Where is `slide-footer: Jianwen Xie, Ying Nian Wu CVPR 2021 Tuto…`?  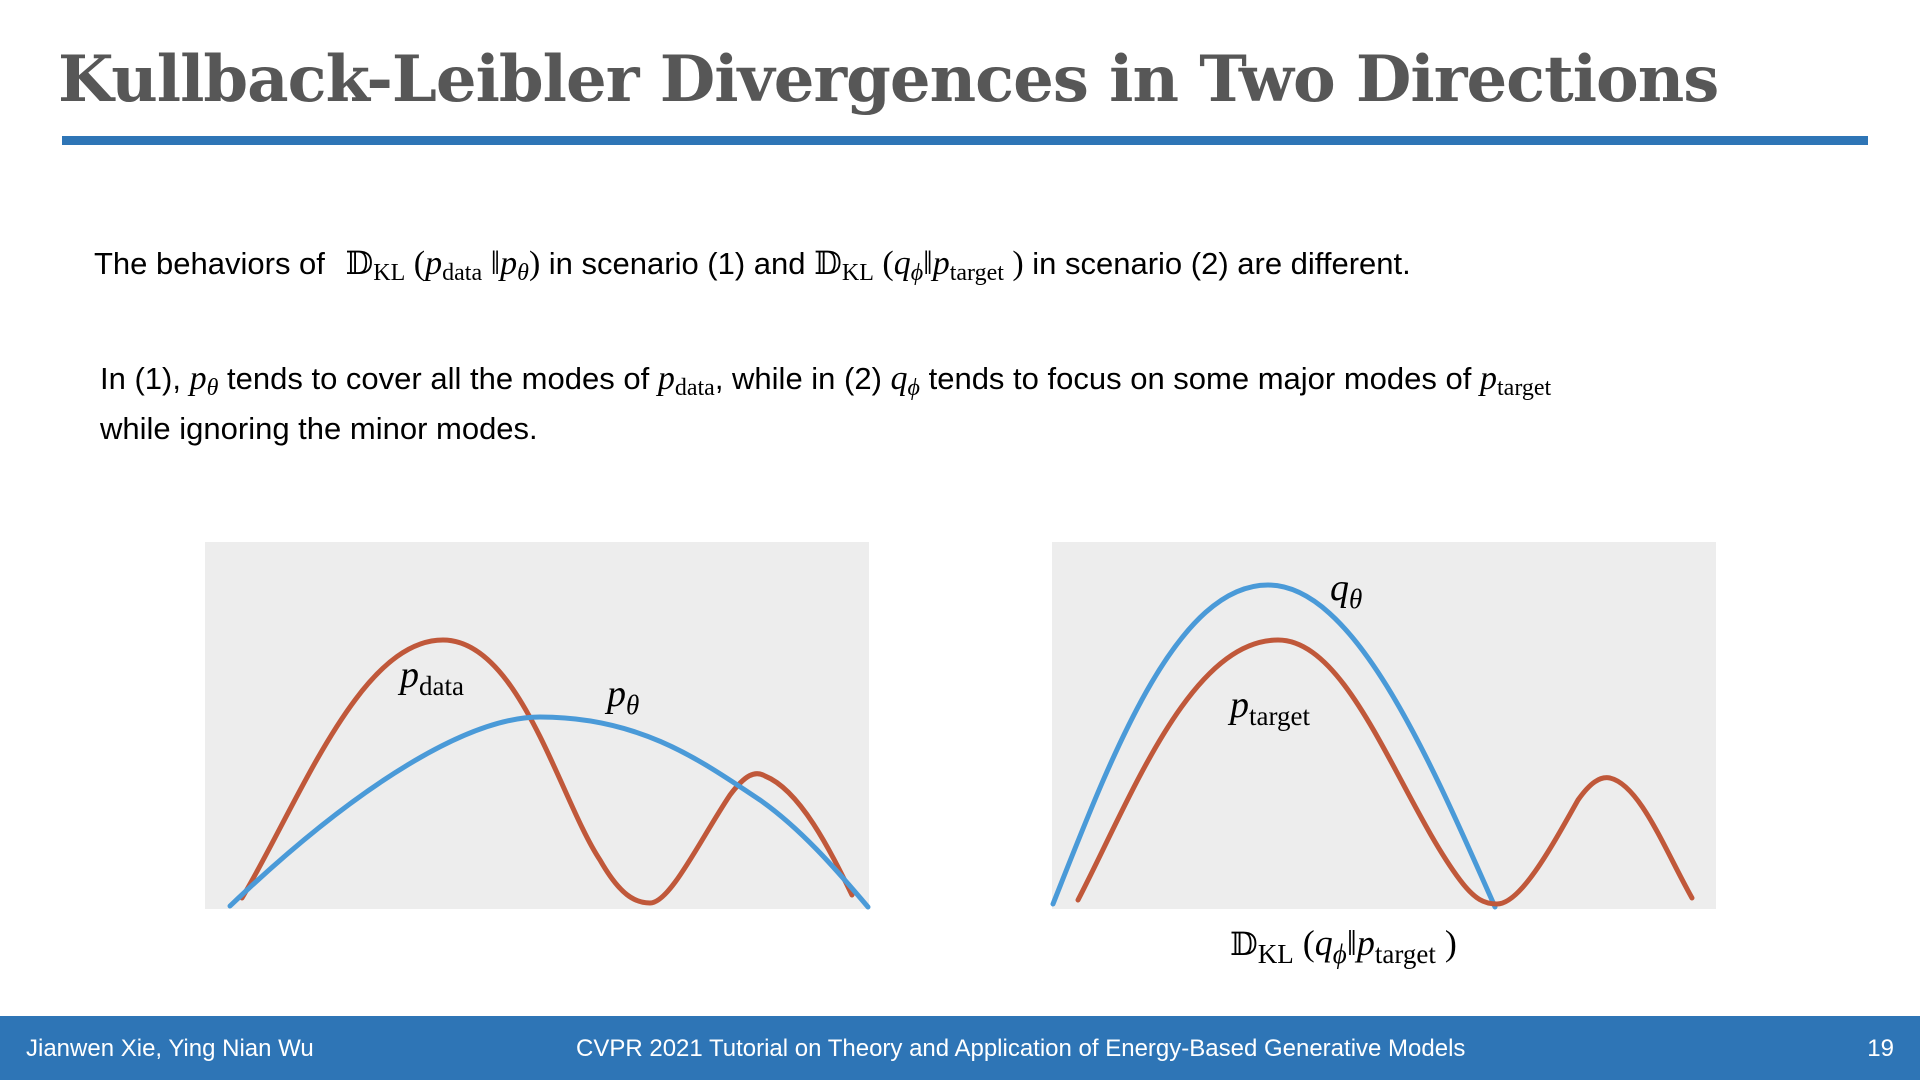 slide-footer: Jianwen Xie, Ying Nian Wu CVPR 2021 Tuto… is located at coordinates (960, 1048).